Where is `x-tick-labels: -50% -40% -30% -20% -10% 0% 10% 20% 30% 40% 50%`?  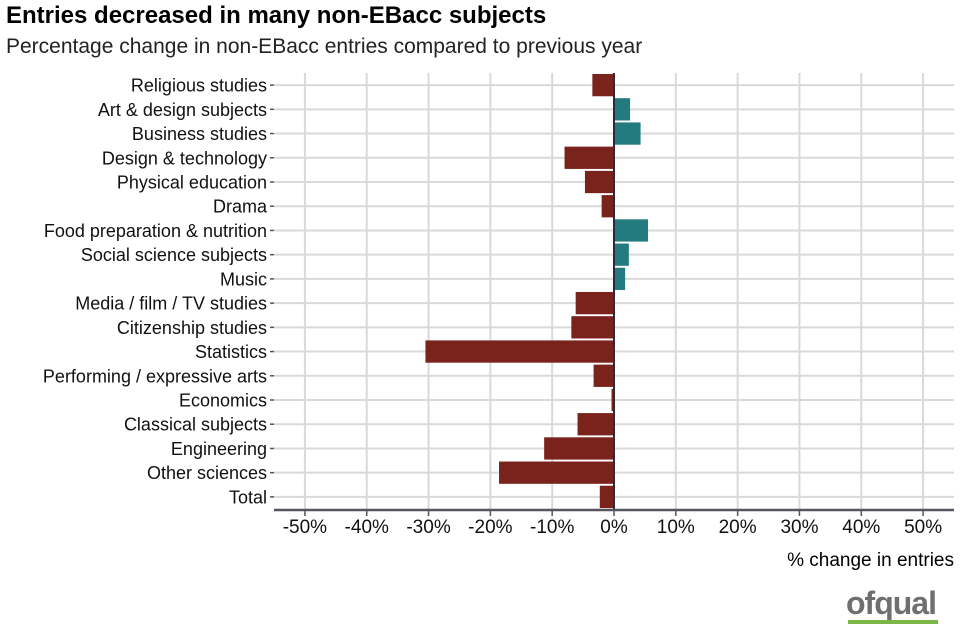 x-tick-labels: -50% -40% -30% -20% -10% 0% 10% 20% 30% 40% 50% is located at coordinates (612, 527).